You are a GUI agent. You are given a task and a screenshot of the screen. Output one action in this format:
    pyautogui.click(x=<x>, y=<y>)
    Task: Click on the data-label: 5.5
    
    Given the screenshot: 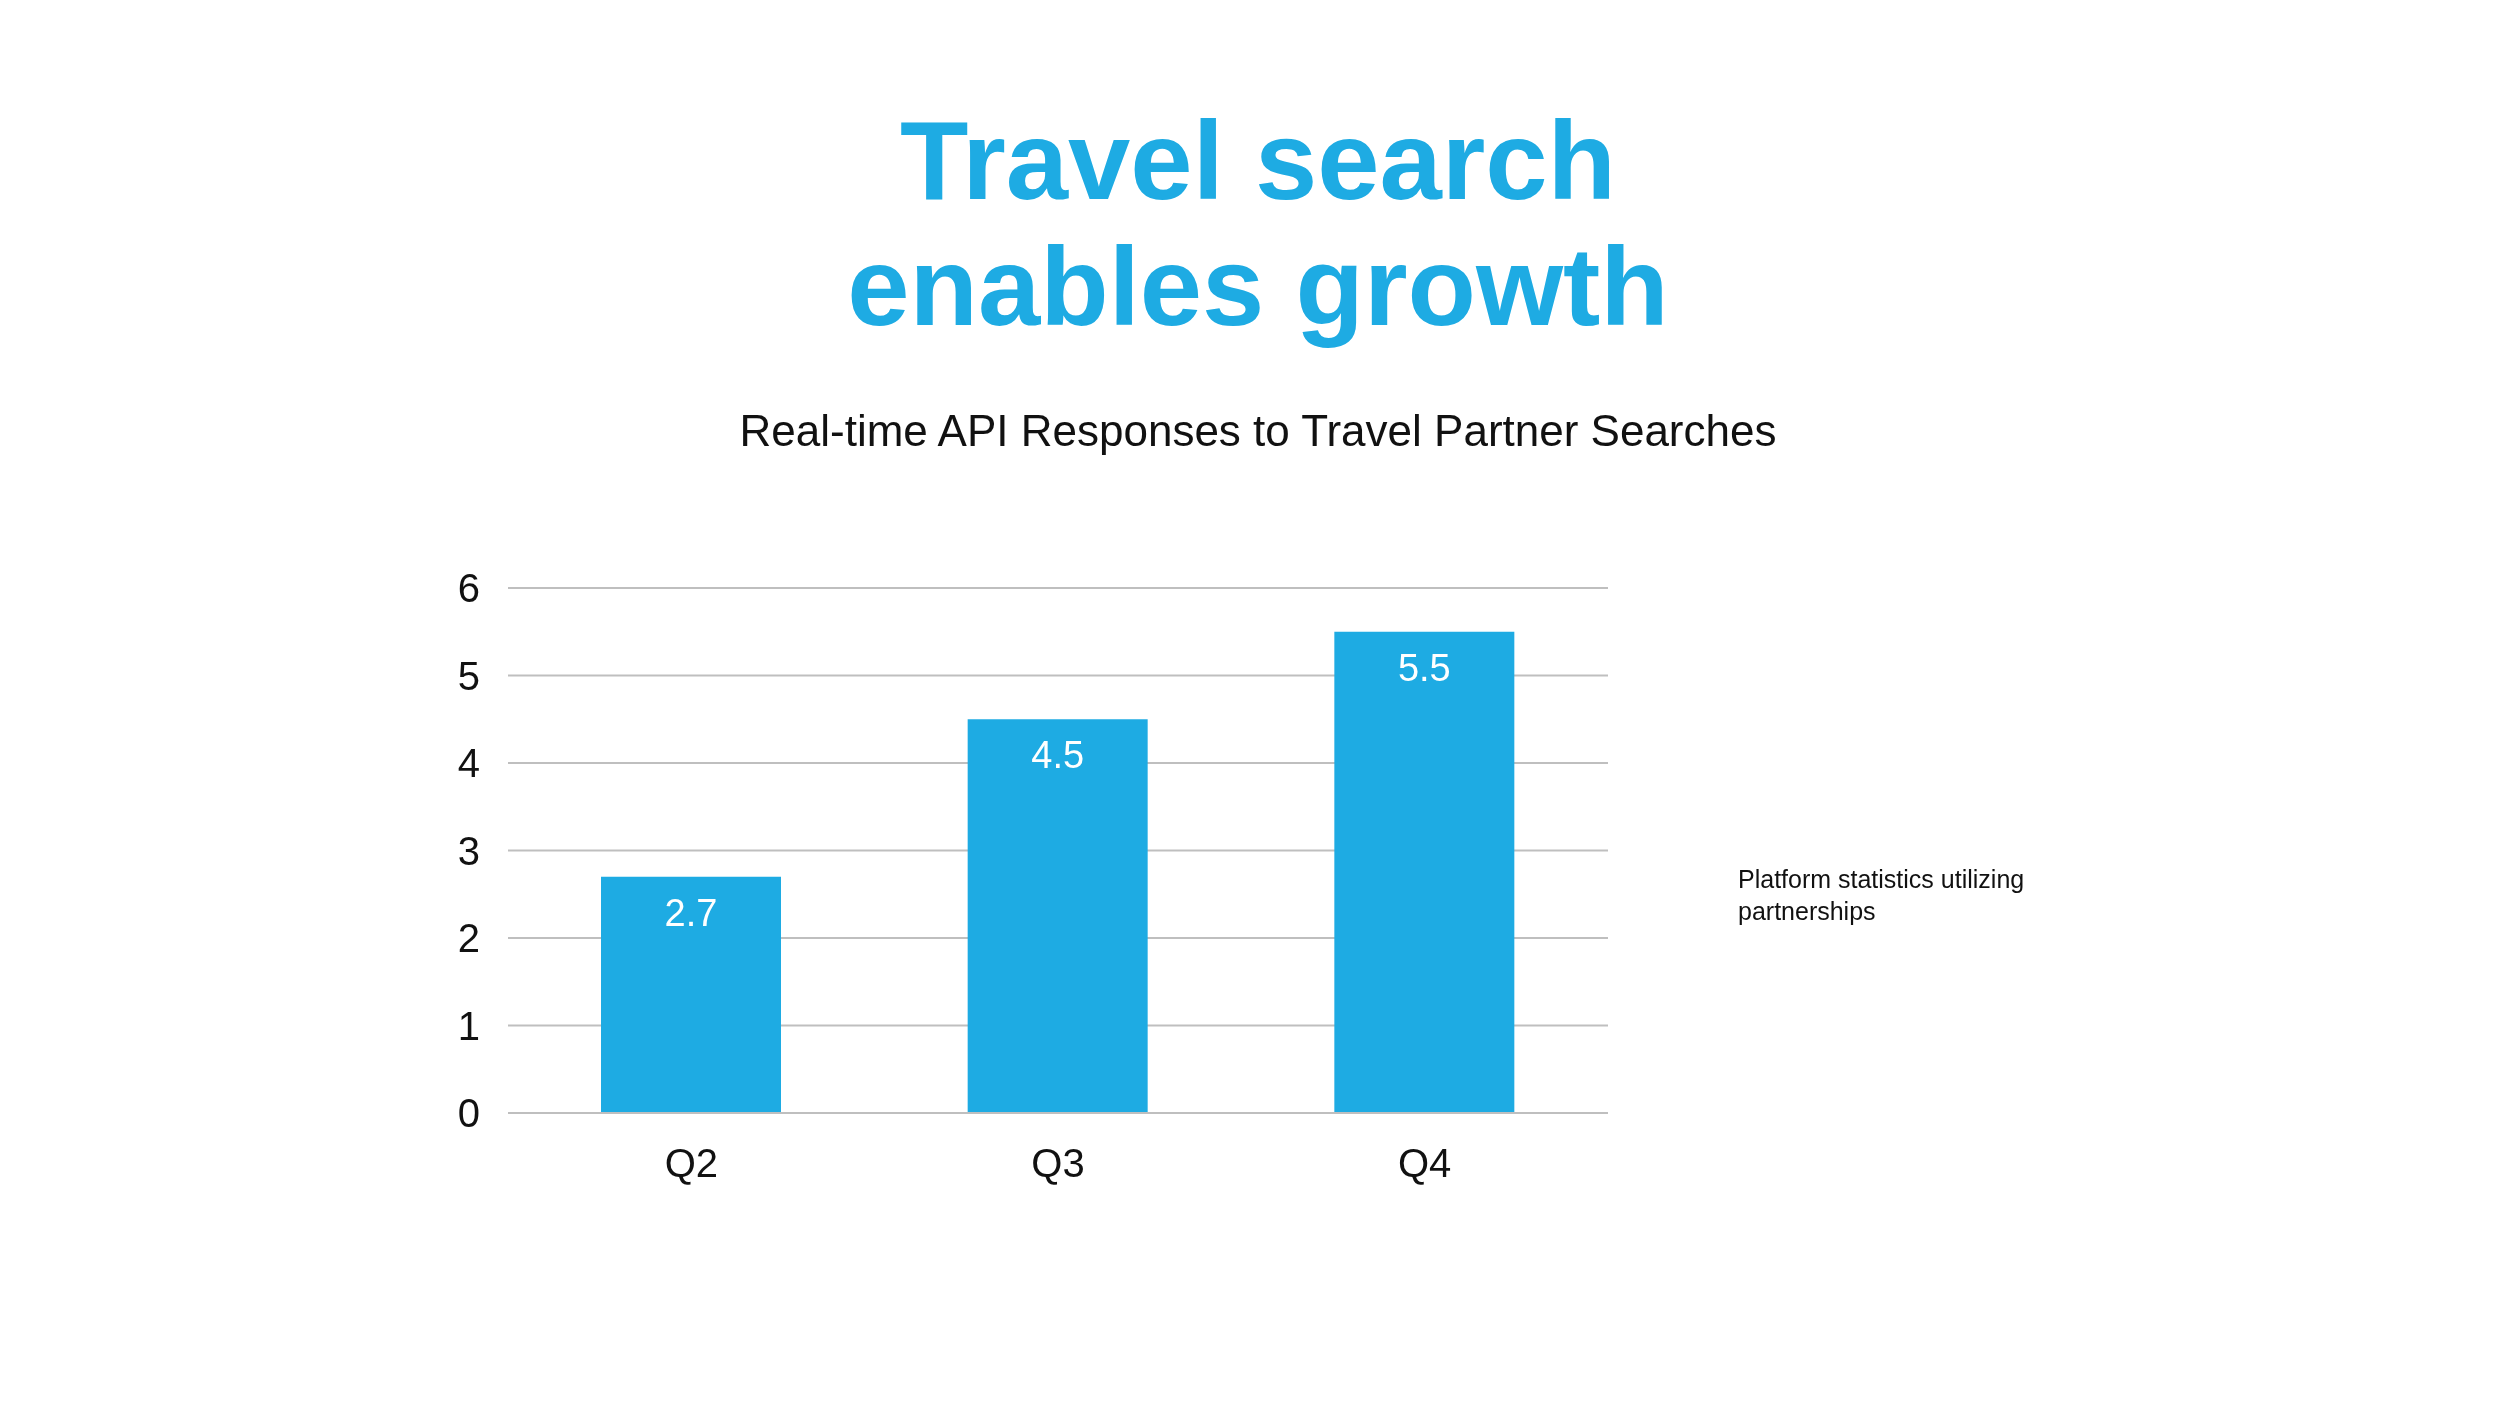 What is the action you would take?
    pyautogui.click(x=1424, y=667)
    